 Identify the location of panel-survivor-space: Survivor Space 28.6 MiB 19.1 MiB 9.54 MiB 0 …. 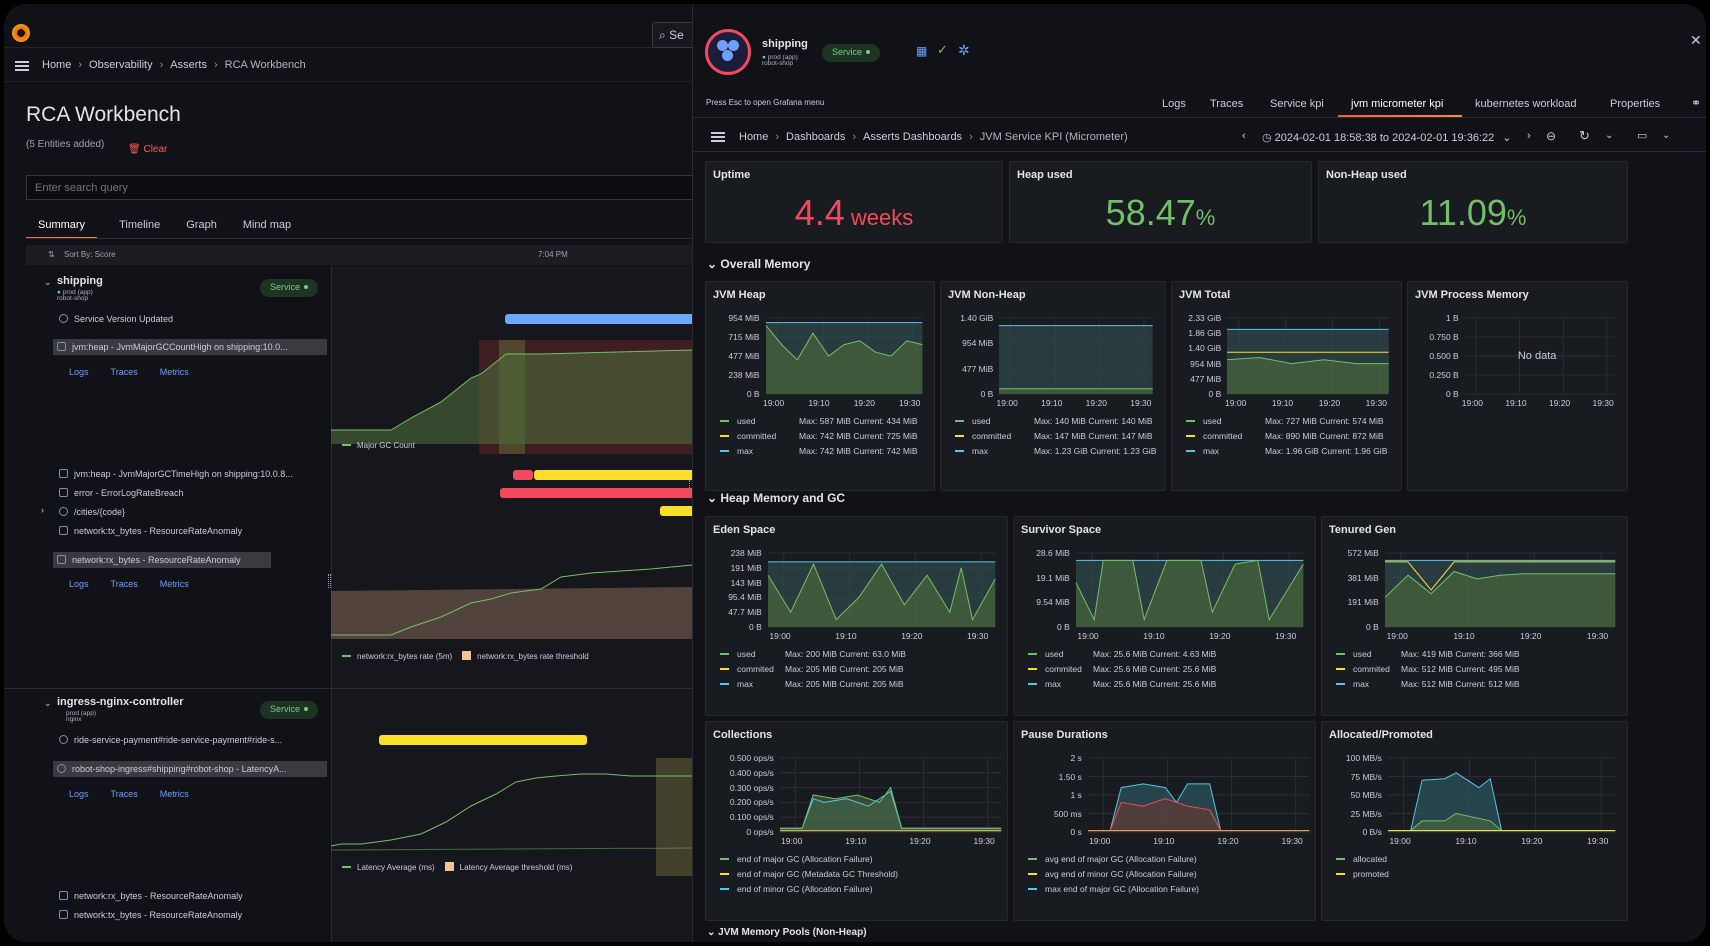
(1164, 616).